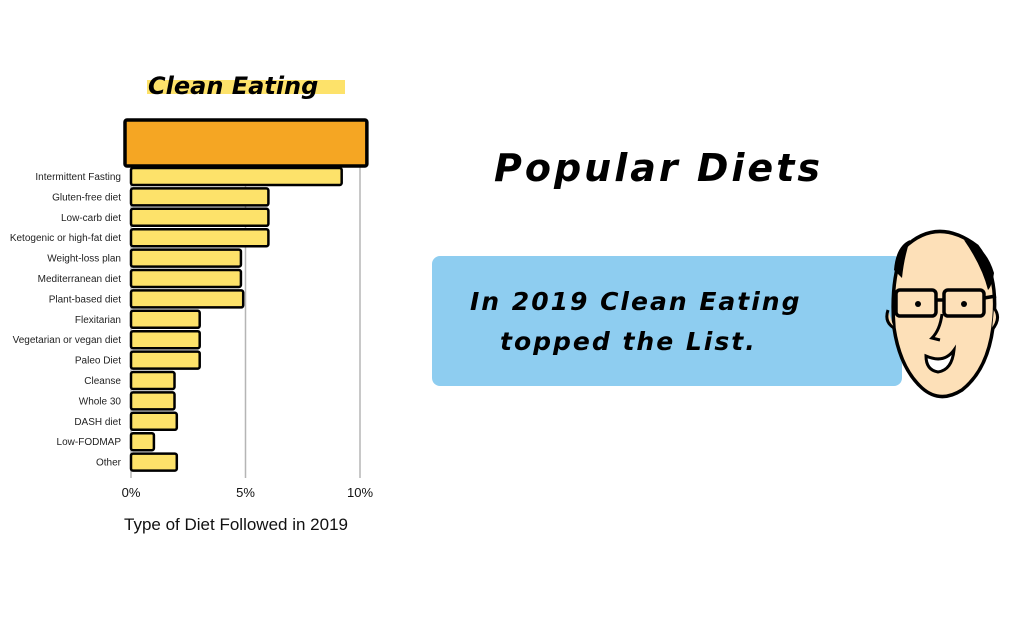  Describe the element at coordinates (91, 218) in the screenshot. I see `category-label: Low-carb diet` at that location.